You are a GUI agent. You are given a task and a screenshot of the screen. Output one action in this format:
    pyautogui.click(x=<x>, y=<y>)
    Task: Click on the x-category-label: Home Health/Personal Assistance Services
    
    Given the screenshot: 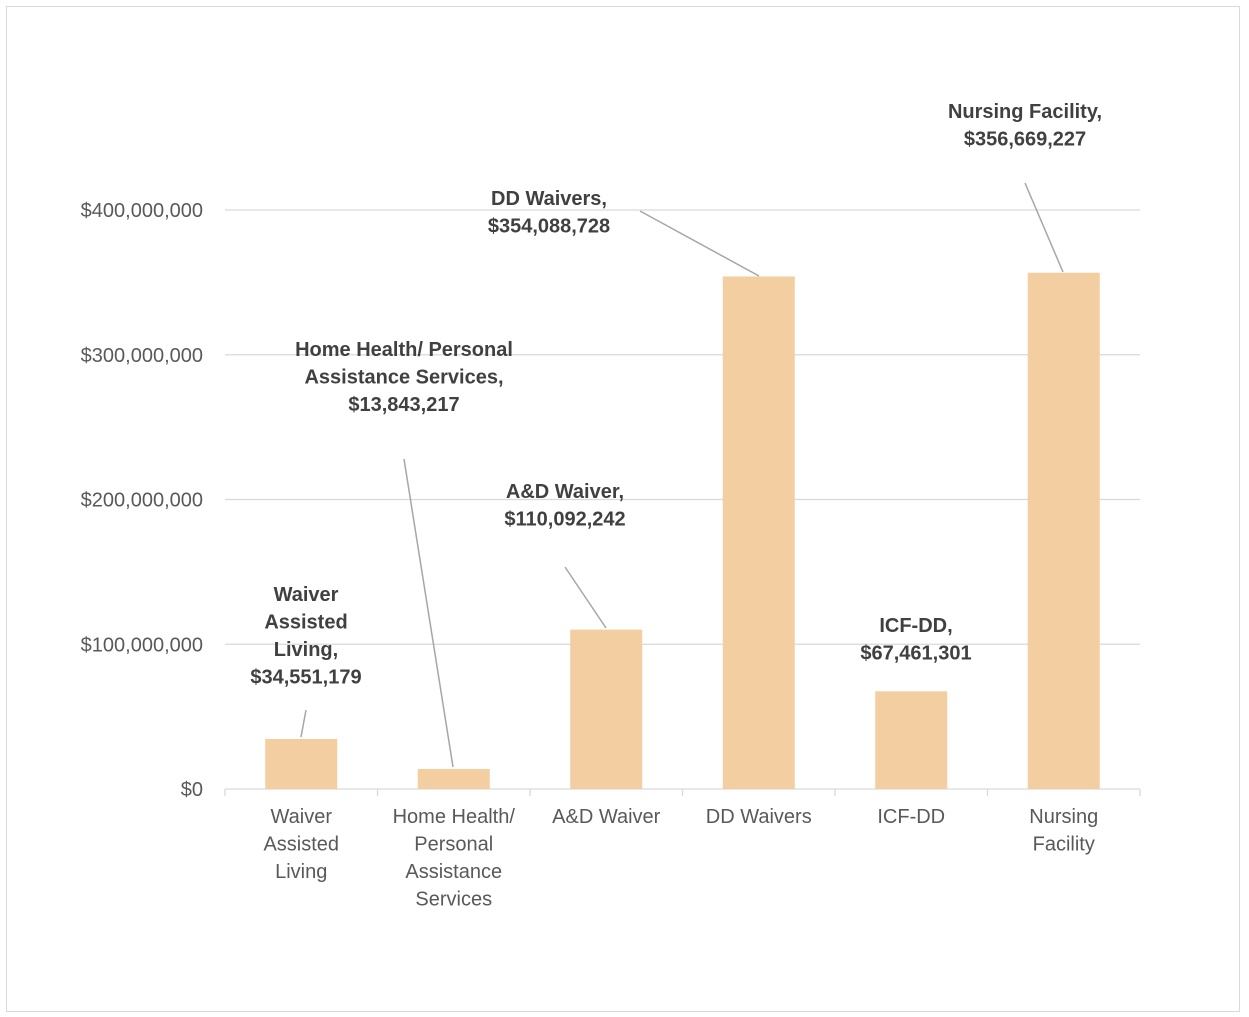 What is the action you would take?
    pyautogui.click(x=454, y=858)
    